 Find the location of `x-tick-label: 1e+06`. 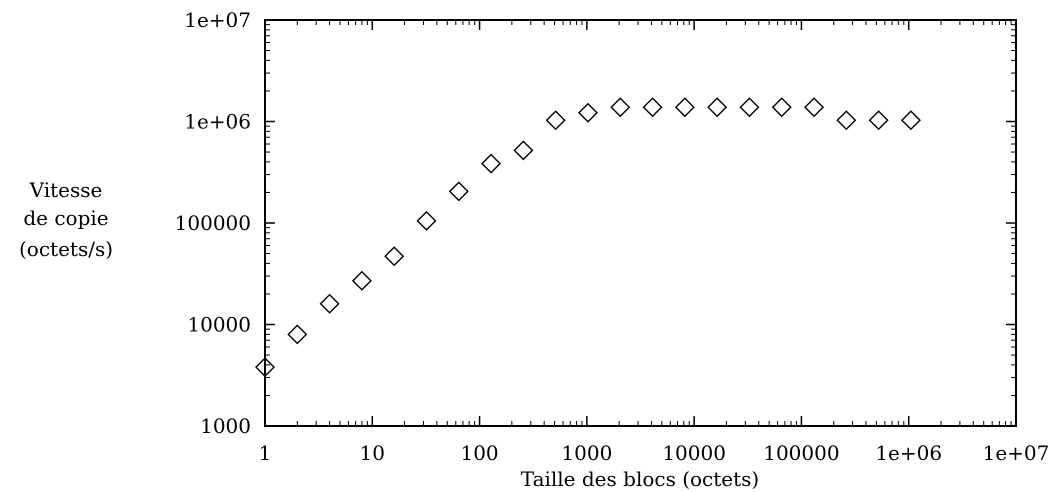

x-tick-label: 1e+06 is located at coordinates (908, 453).